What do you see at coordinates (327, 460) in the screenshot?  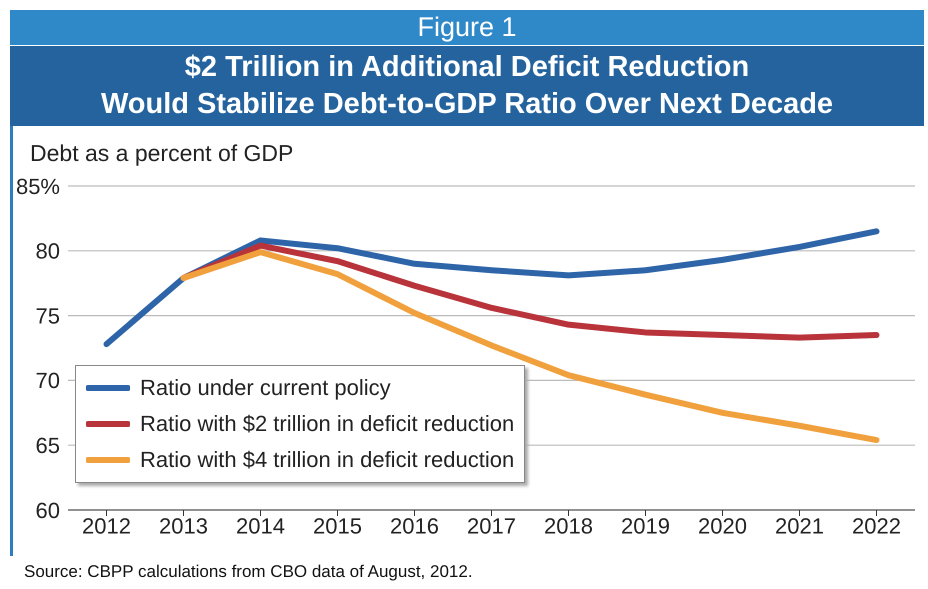 I see `legend-label: Ratio with $4 trillion in deficit reduction` at bounding box center [327, 460].